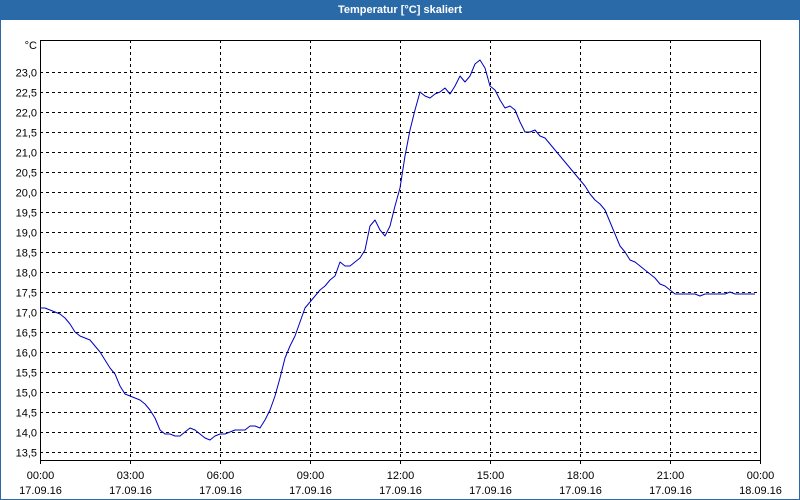 Image resolution: width=800 pixels, height=500 pixels. I want to click on y-tick-label: 16,5, so click(26, 334).